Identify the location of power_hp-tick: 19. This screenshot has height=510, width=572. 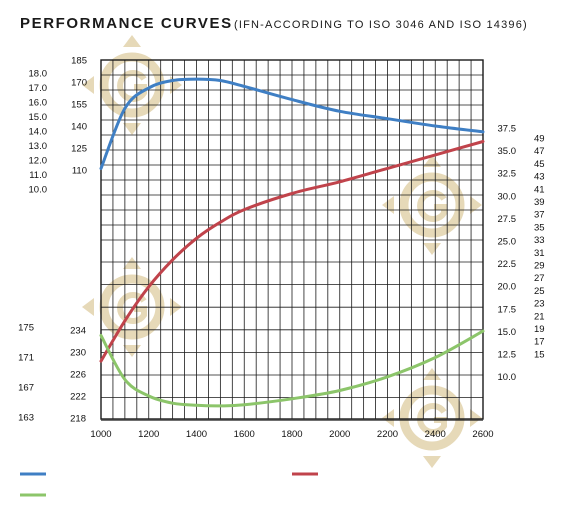
(539, 329).